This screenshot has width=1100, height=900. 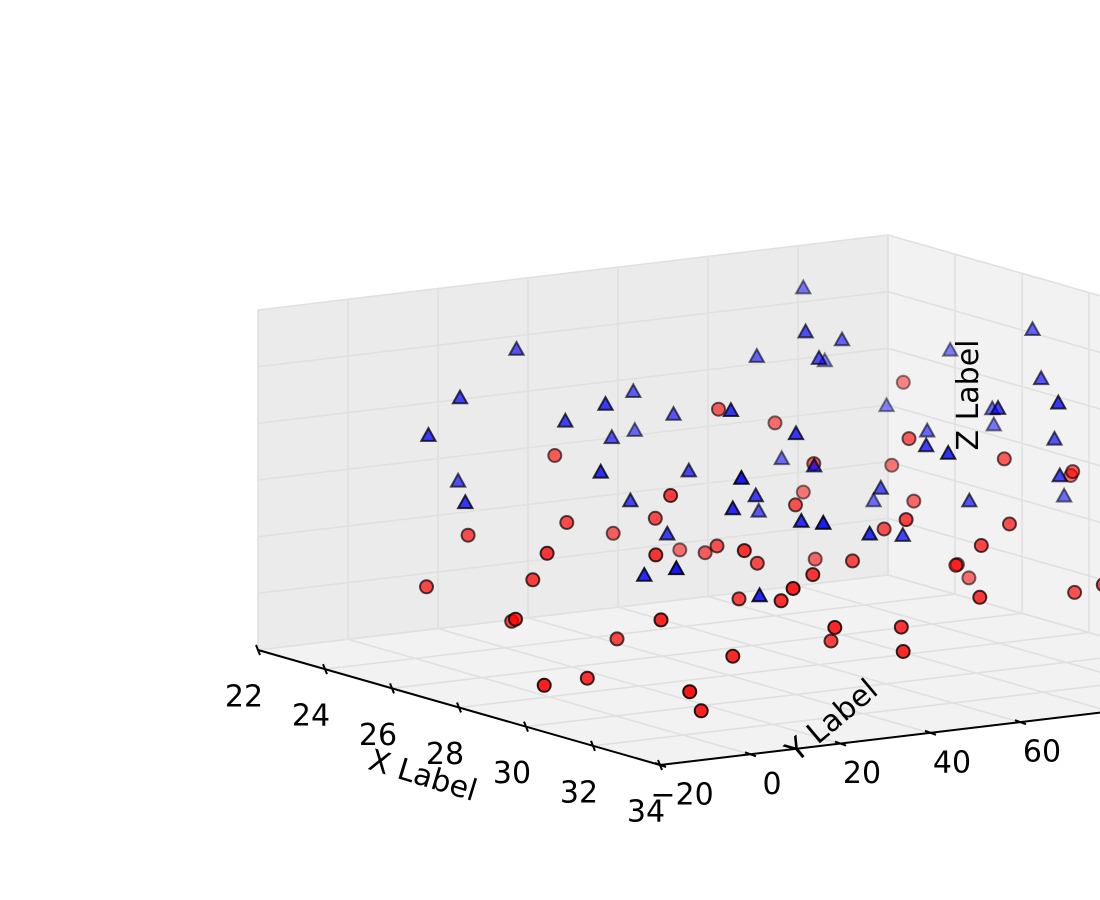 What do you see at coordinates (445, 754) in the screenshot?
I see `x-tick-label: 28` at bounding box center [445, 754].